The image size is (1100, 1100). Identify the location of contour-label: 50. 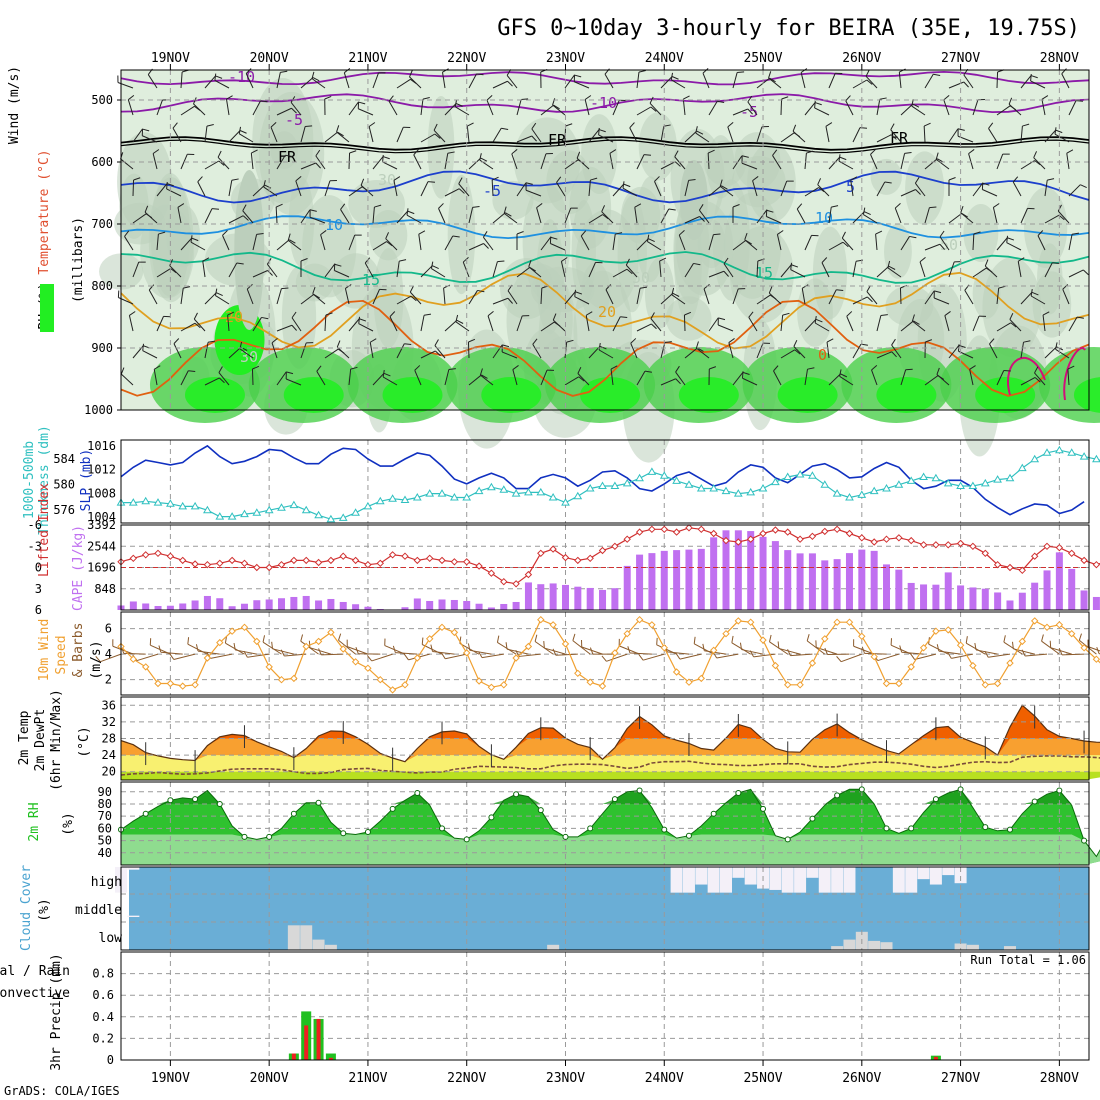
(641, 278).